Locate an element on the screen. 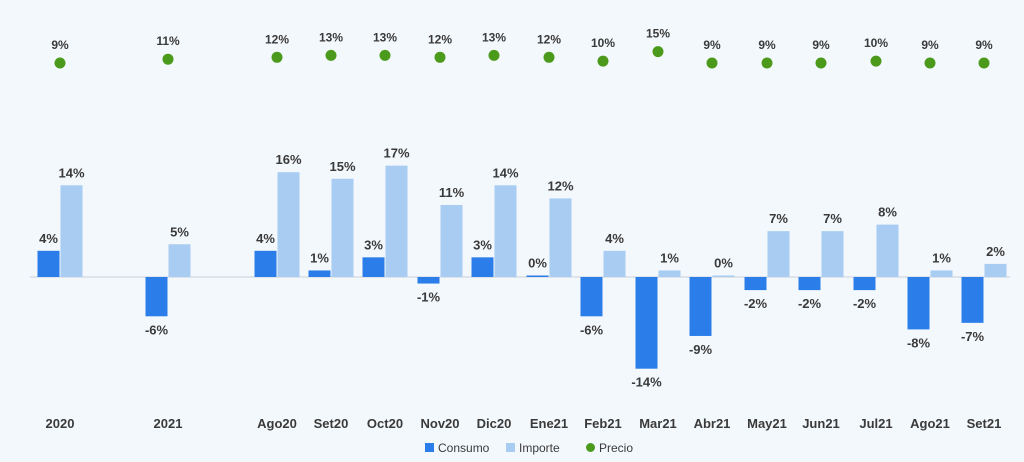 This screenshot has width=1024, height=462. label-importe-set20: 15% is located at coordinates (342, 166).